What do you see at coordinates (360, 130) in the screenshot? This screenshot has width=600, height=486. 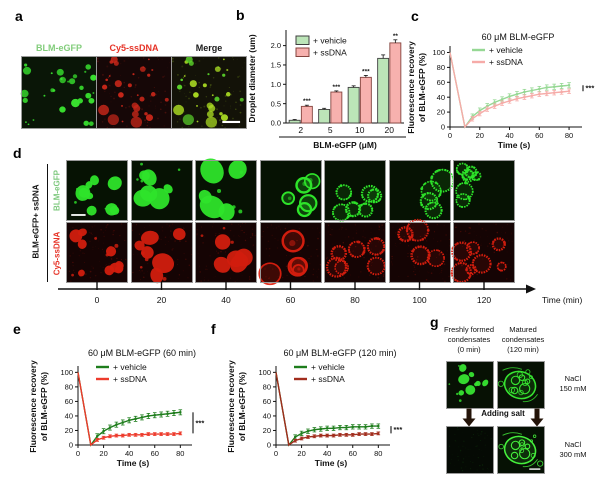 I see `svg-text: 10` at bounding box center [360, 130].